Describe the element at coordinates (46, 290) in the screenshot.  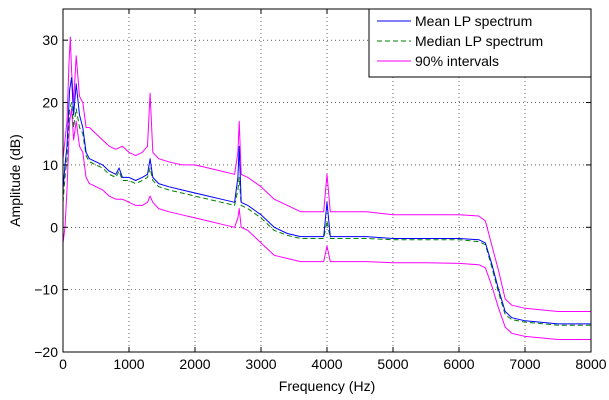
I see `y-tick-label: −10` at that location.